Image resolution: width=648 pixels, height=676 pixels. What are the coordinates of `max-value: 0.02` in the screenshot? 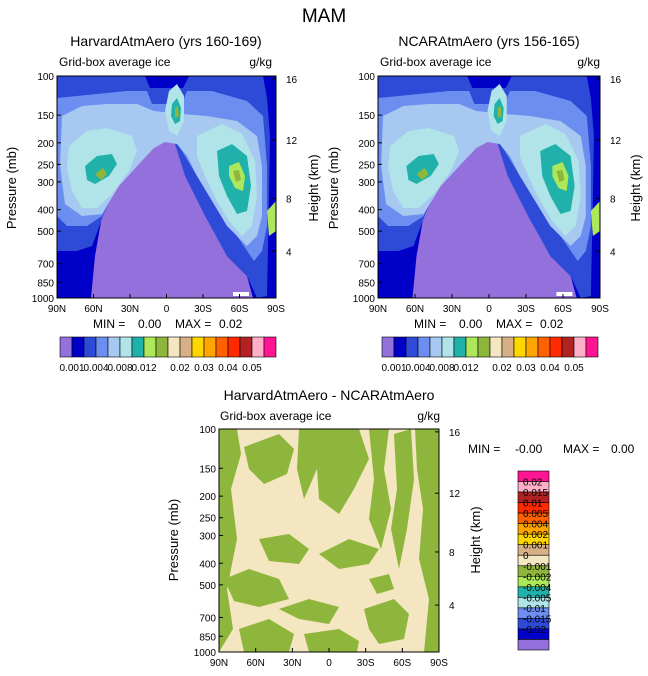 It's located at (231, 324).